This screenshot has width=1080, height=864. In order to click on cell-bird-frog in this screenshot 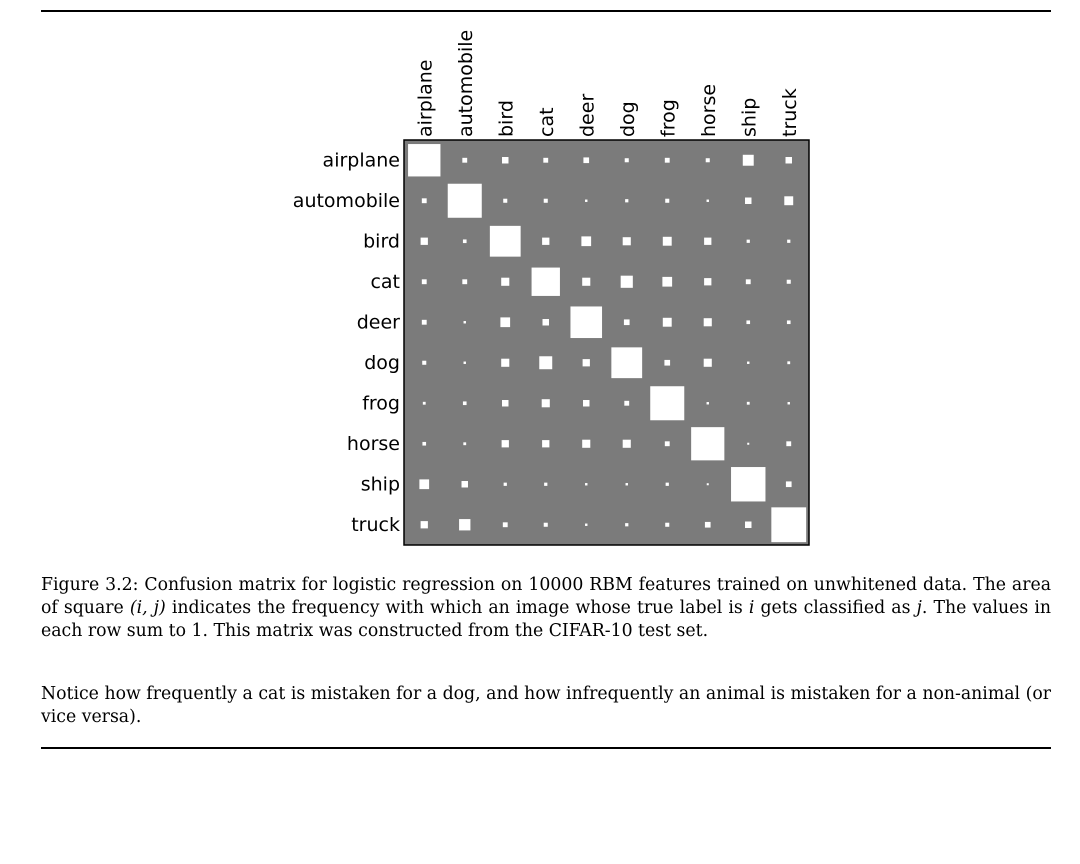, I will do `click(667, 241)`.